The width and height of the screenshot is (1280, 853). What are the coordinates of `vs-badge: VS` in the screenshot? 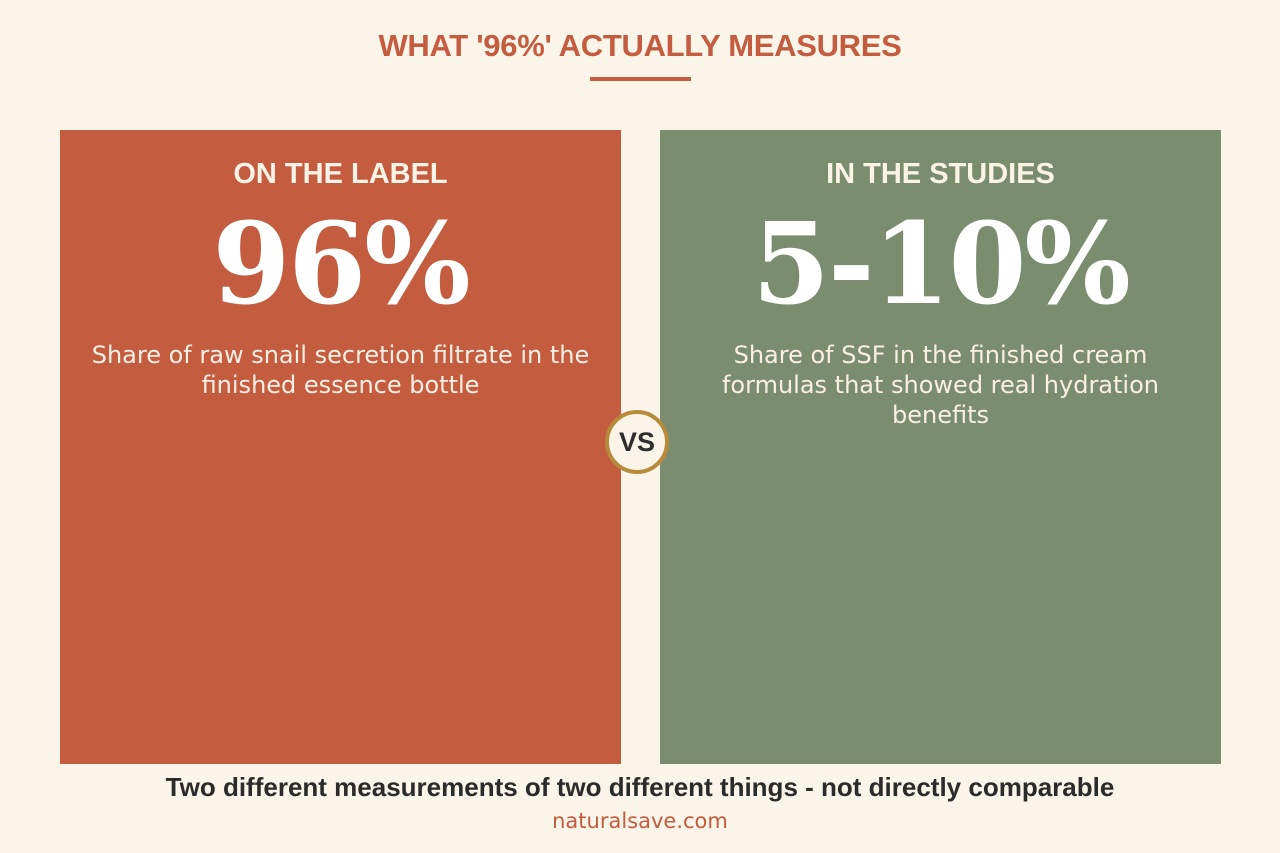 It's located at (637, 442).